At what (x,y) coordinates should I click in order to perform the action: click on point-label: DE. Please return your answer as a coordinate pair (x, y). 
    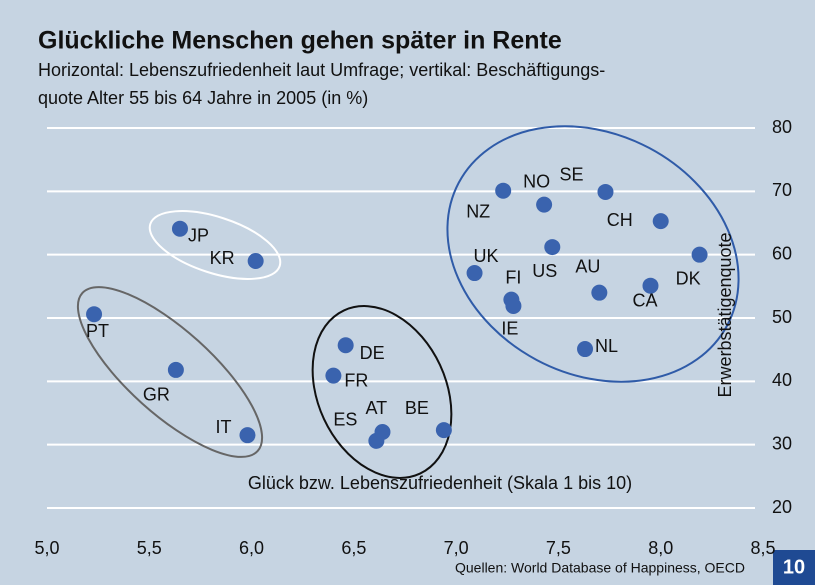
    Looking at the image, I should click on (372, 353).